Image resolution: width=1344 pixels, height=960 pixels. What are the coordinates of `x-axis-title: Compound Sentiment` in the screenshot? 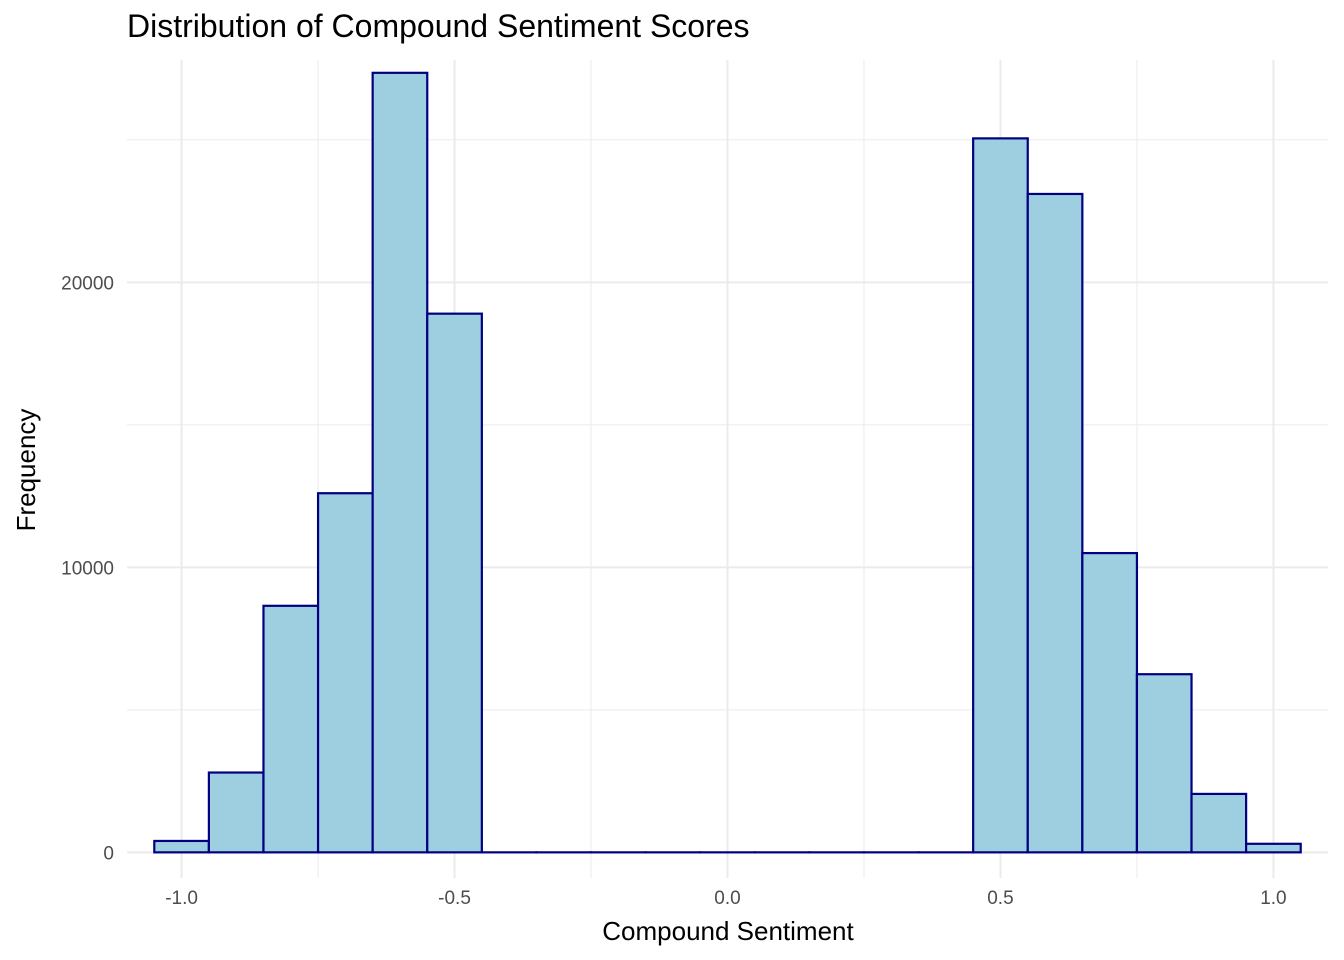 It's located at (728, 931).